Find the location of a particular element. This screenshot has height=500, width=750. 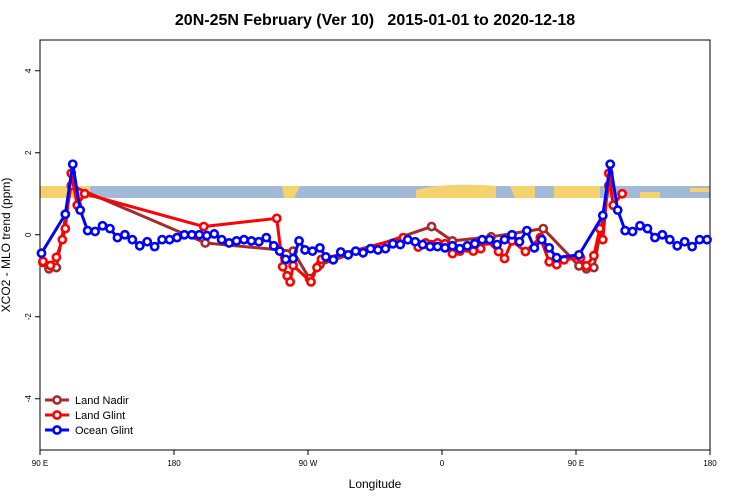

x-axis-label: Longitude is located at coordinates (375, 484).